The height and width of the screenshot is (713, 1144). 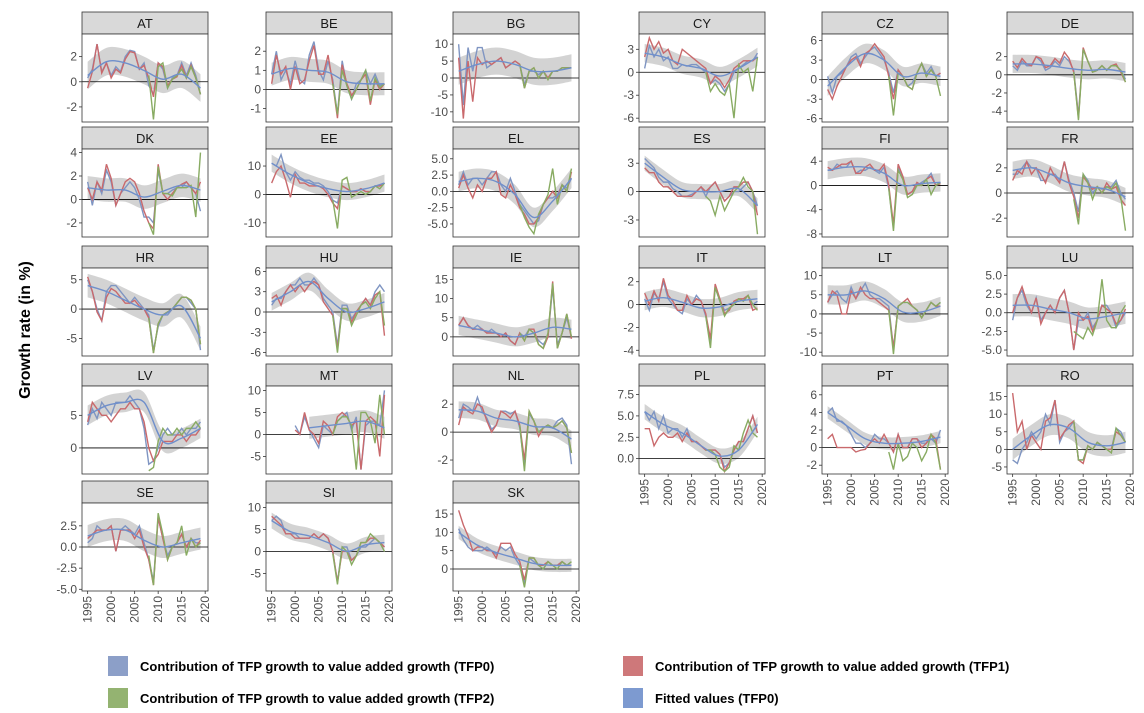 What do you see at coordinates (516, 23) in the screenshot?
I see `strip-title: BG` at bounding box center [516, 23].